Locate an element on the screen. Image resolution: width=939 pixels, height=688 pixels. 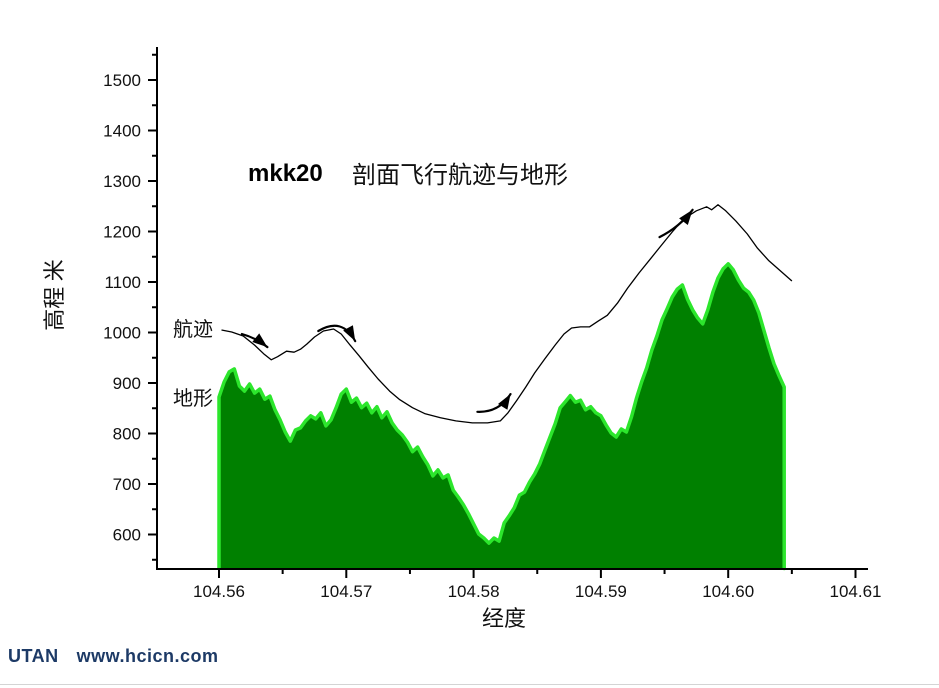
watermark: UTAN www.hcicn.com is located at coordinates (113, 656).